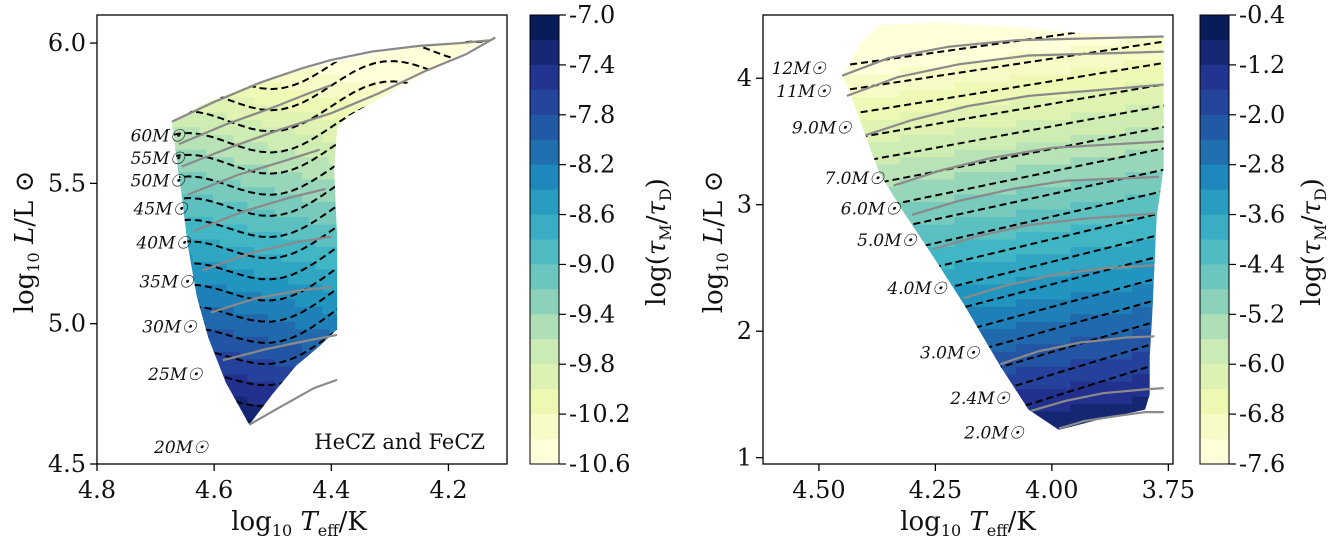 This screenshot has width=1338, height=548. What do you see at coordinates (331, 490) in the screenshot?
I see `x-tick-label: 4.4` at bounding box center [331, 490].